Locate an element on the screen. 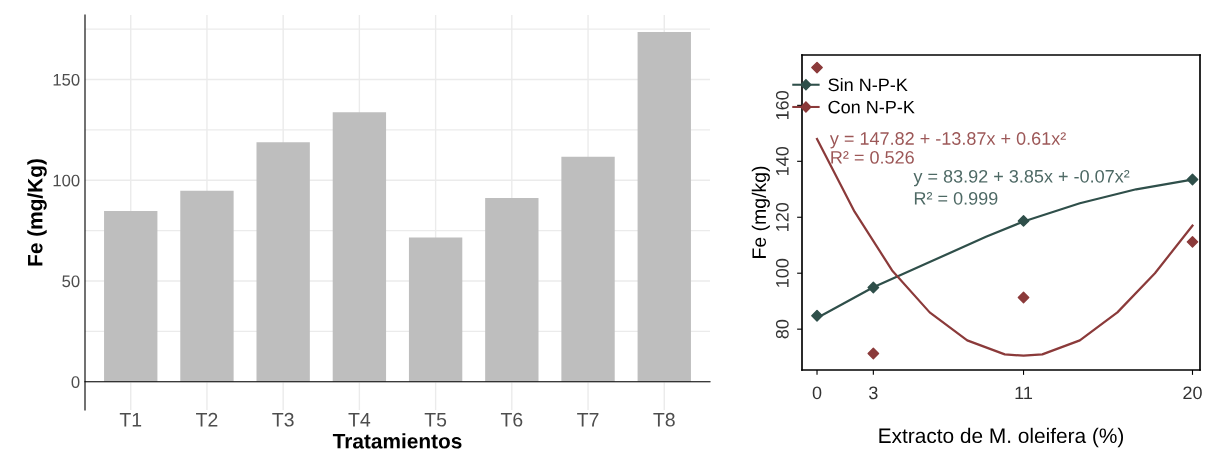 This screenshot has height=468, width=1217. annotation: y = 83.92 + 3.85x + -0.07x² is located at coordinates (1021, 178).